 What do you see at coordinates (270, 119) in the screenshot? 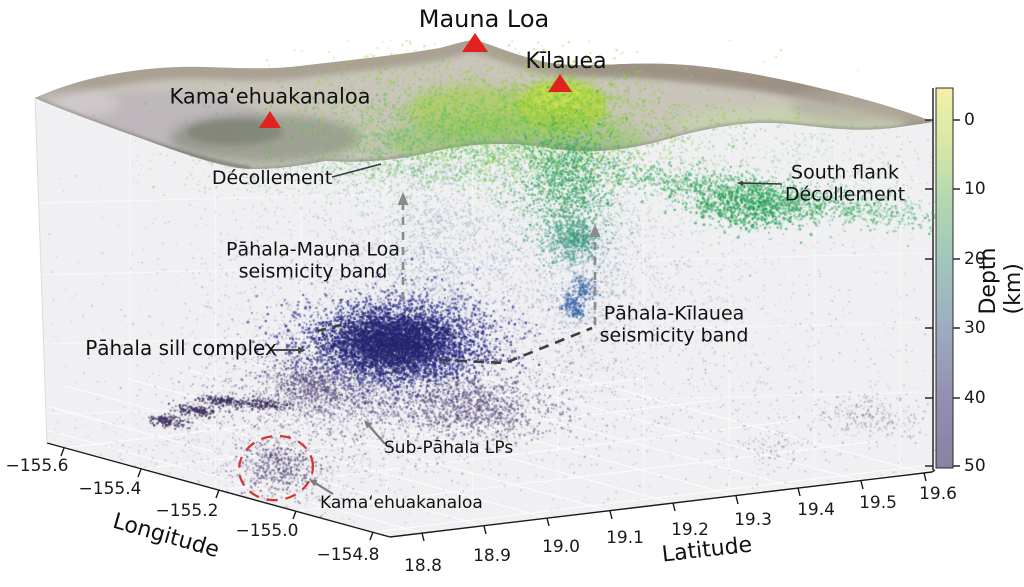
I see `kamaehuakanaloa-marker` at bounding box center [270, 119].